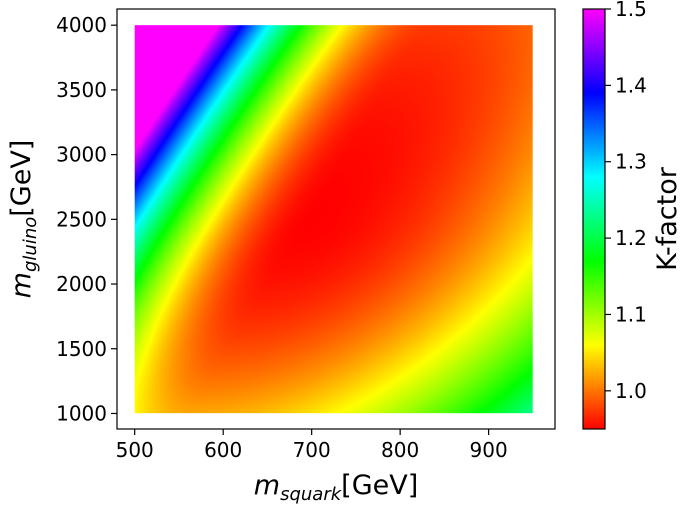  Describe the element at coordinates (631, 85) in the screenshot. I see `colorbar-tick-label: 1.4` at that location.